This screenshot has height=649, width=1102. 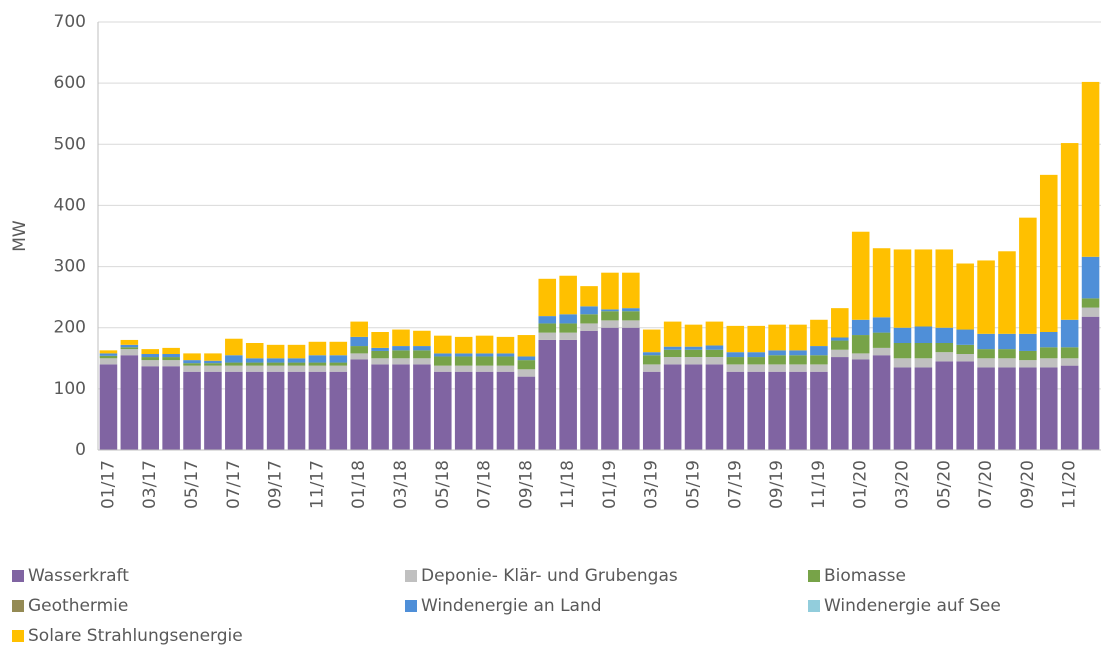 I want to click on legend-label: Windenergie an Land, so click(x=511, y=606).